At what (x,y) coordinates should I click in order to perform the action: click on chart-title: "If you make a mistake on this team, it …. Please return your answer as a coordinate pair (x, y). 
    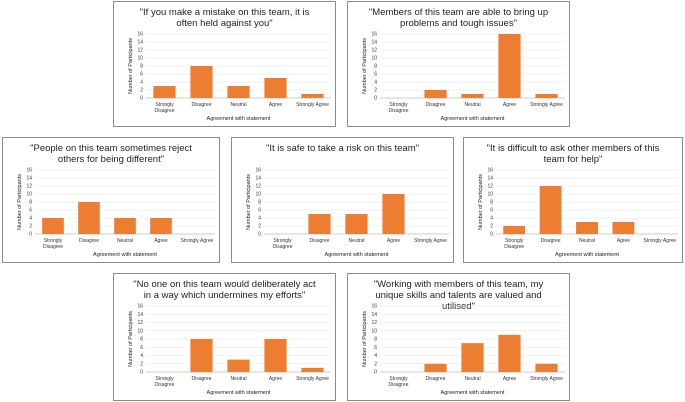
    Looking at the image, I should click on (224, 18).